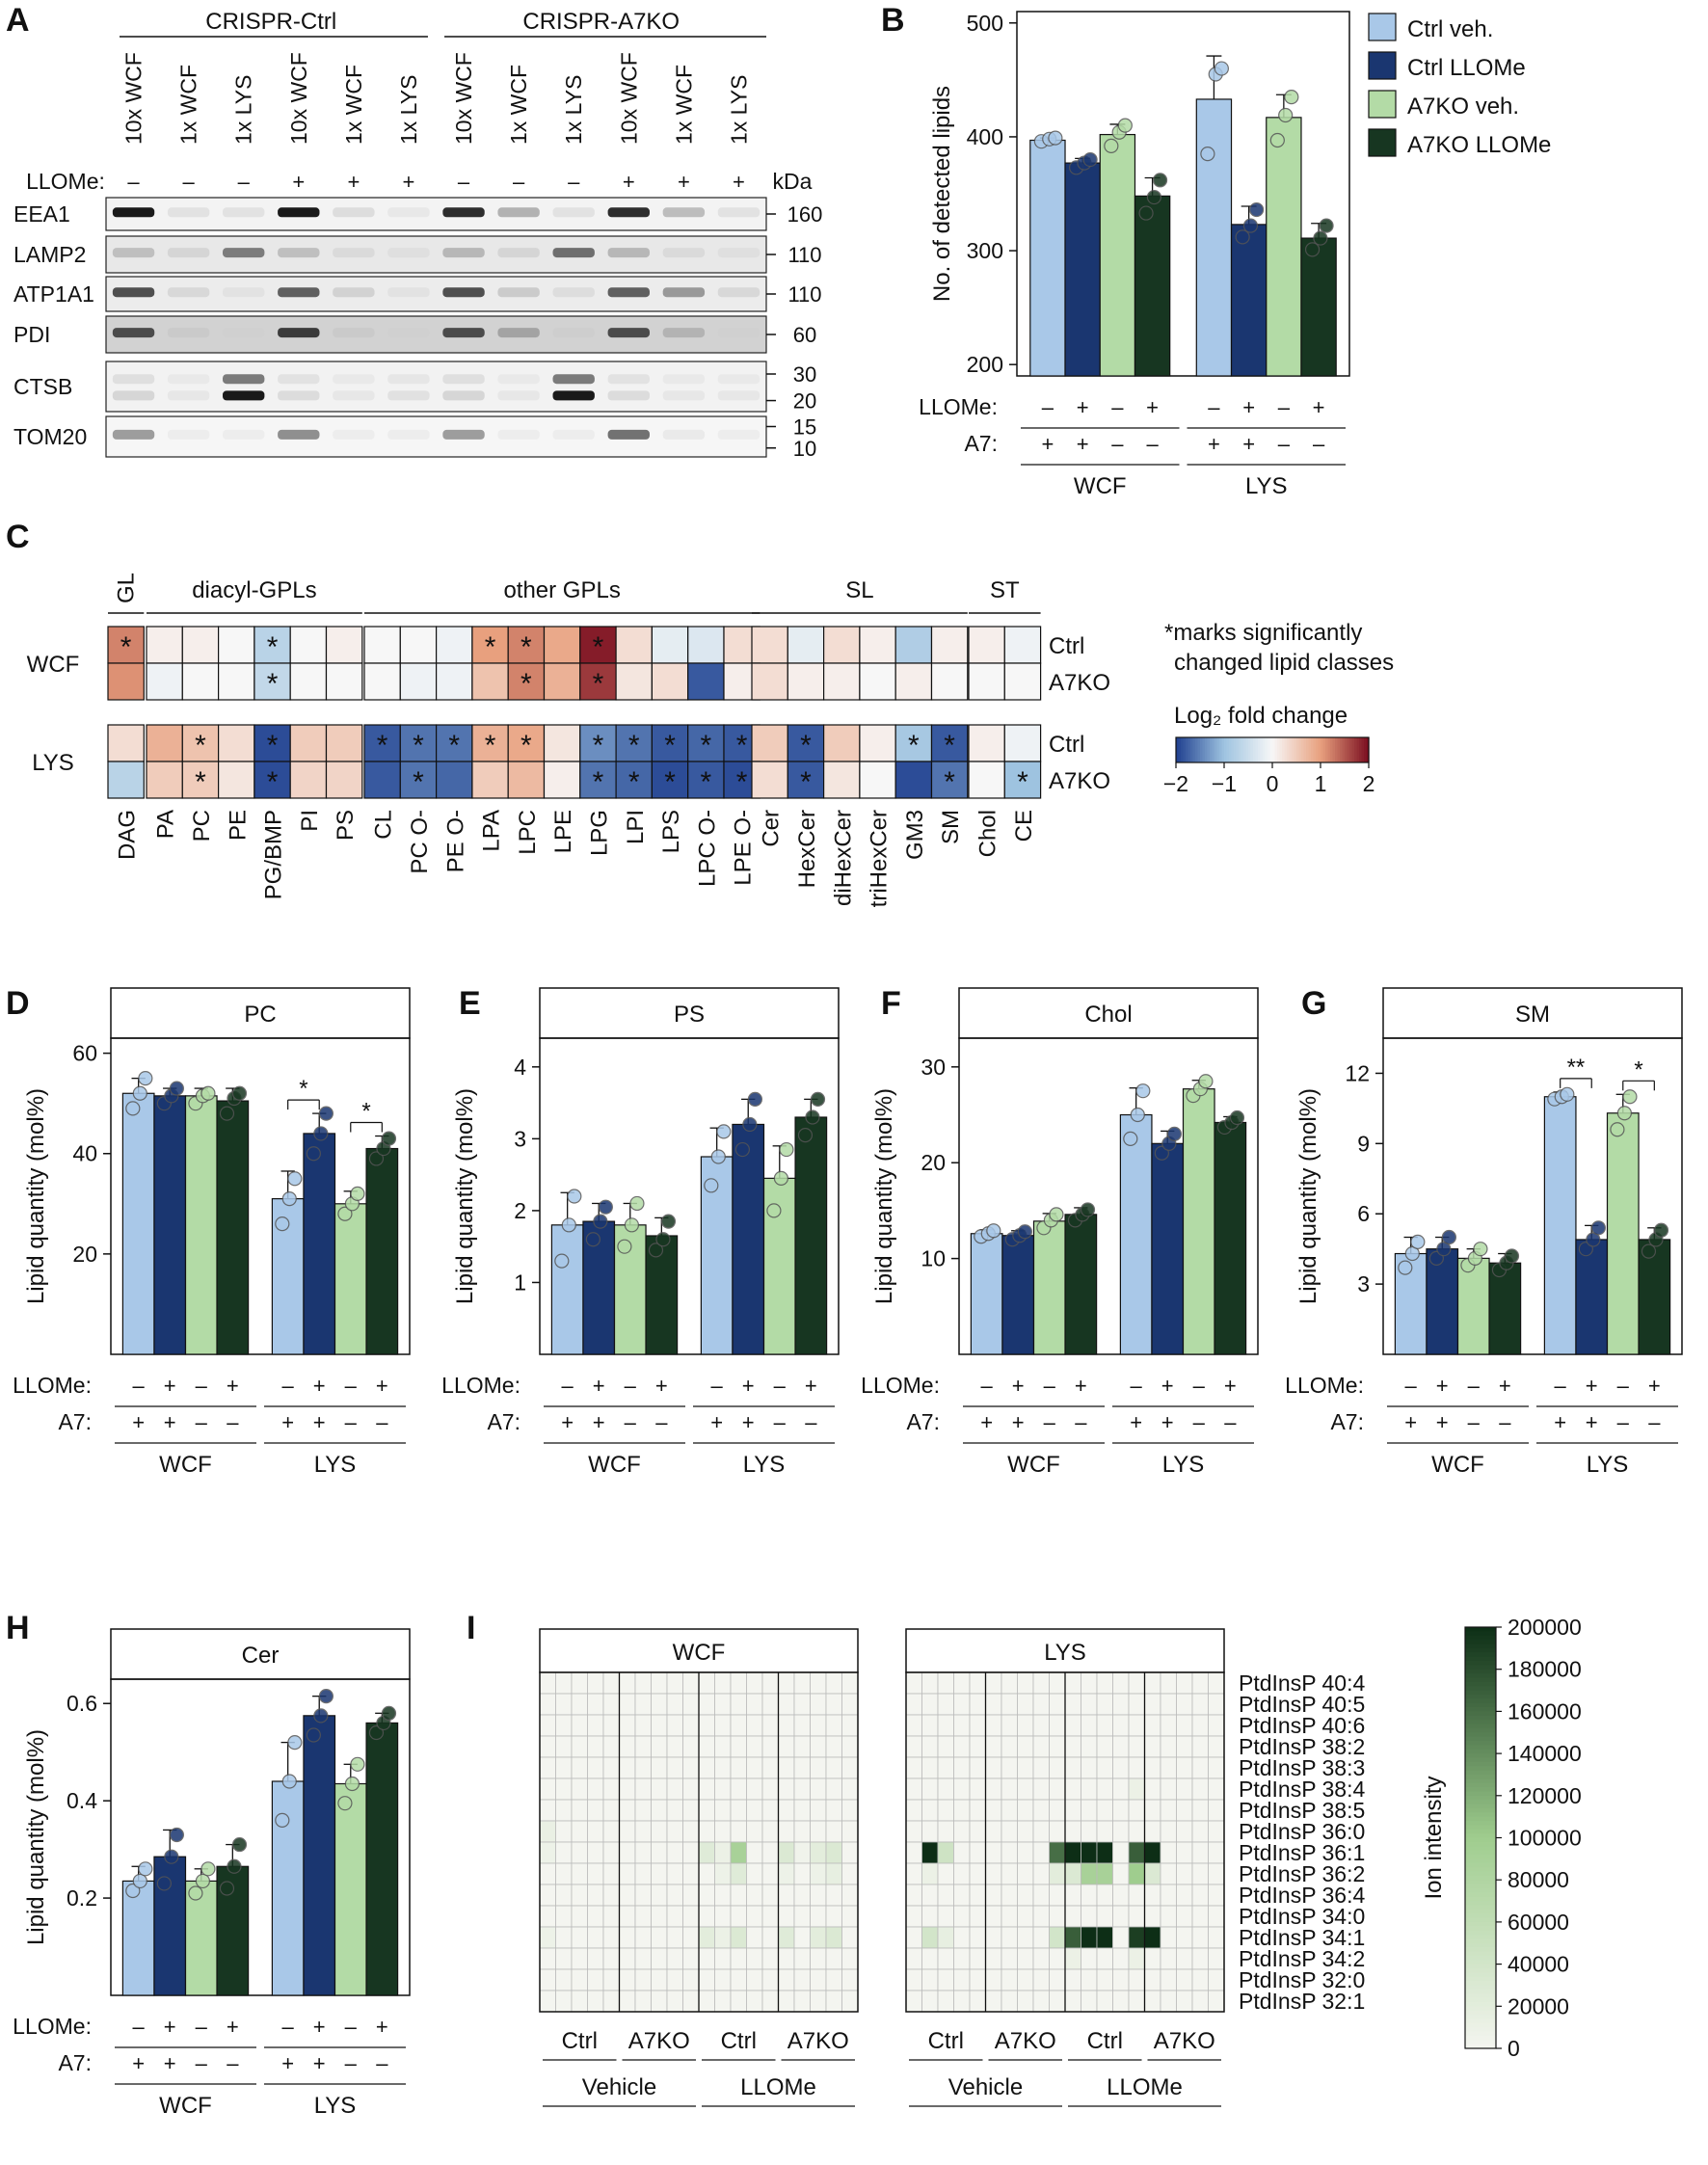 This screenshot has width=1708, height=2165. What do you see at coordinates (382, 1422) in the screenshot?
I see `a7-sign: –` at bounding box center [382, 1422].